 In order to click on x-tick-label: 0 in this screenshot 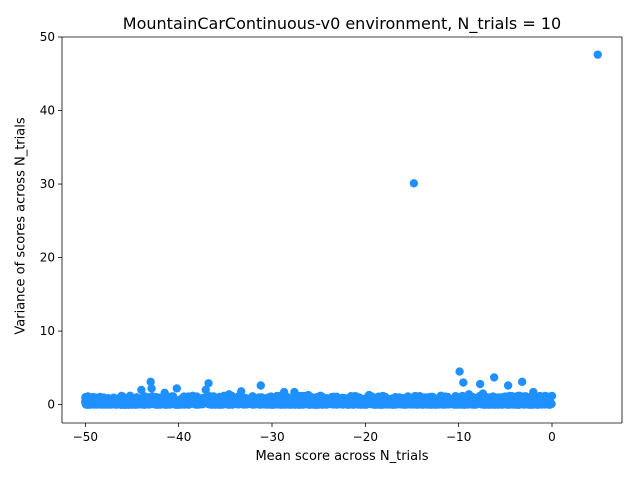, I will do `click(552, 437)`.